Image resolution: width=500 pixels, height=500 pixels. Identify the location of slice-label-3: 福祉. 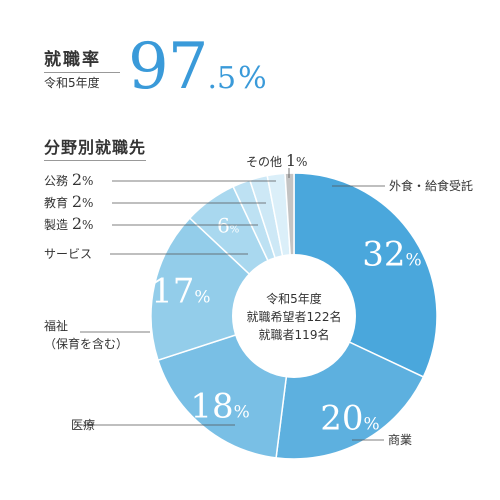
(56, 325).